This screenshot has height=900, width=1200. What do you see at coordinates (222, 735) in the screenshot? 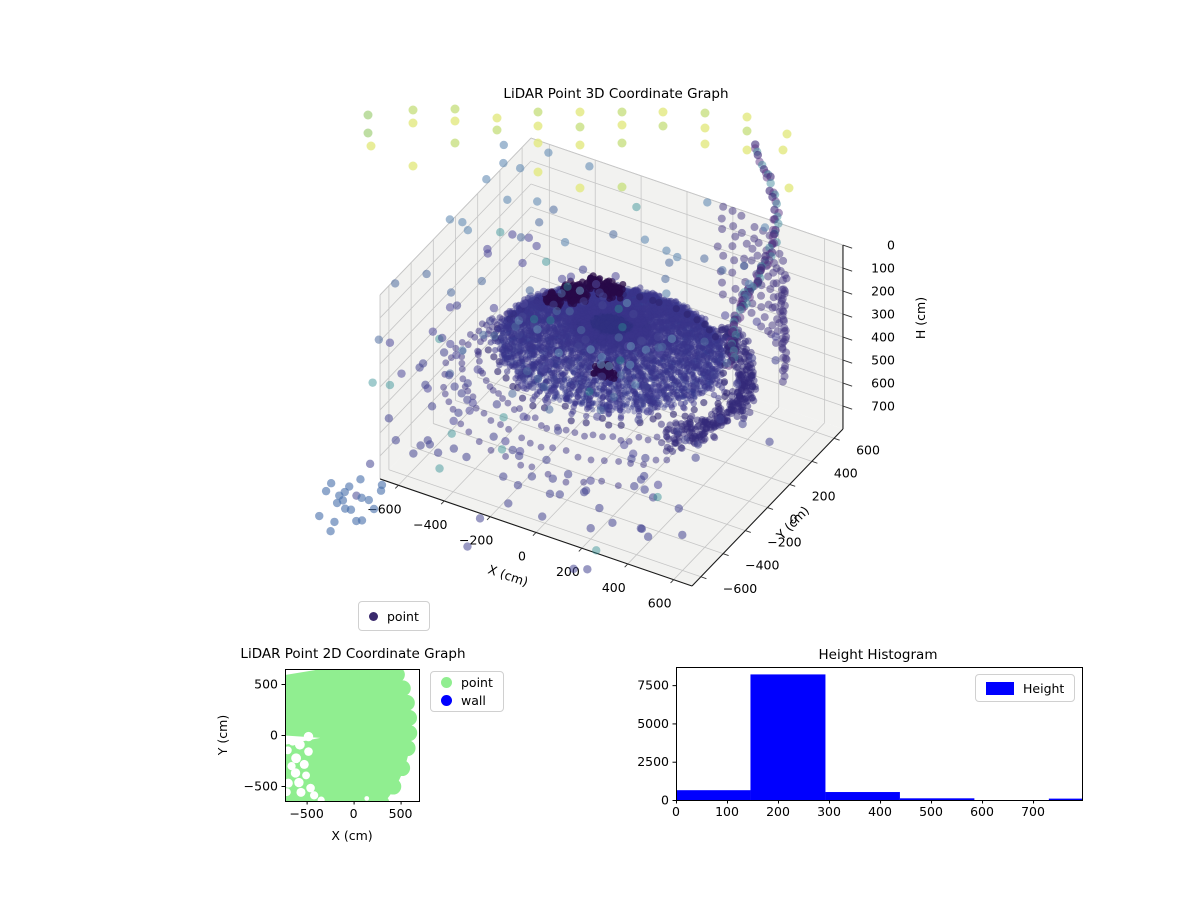
I see `plot2d-yaxis-label: Y (cm)` at bounding box center [222, 735].